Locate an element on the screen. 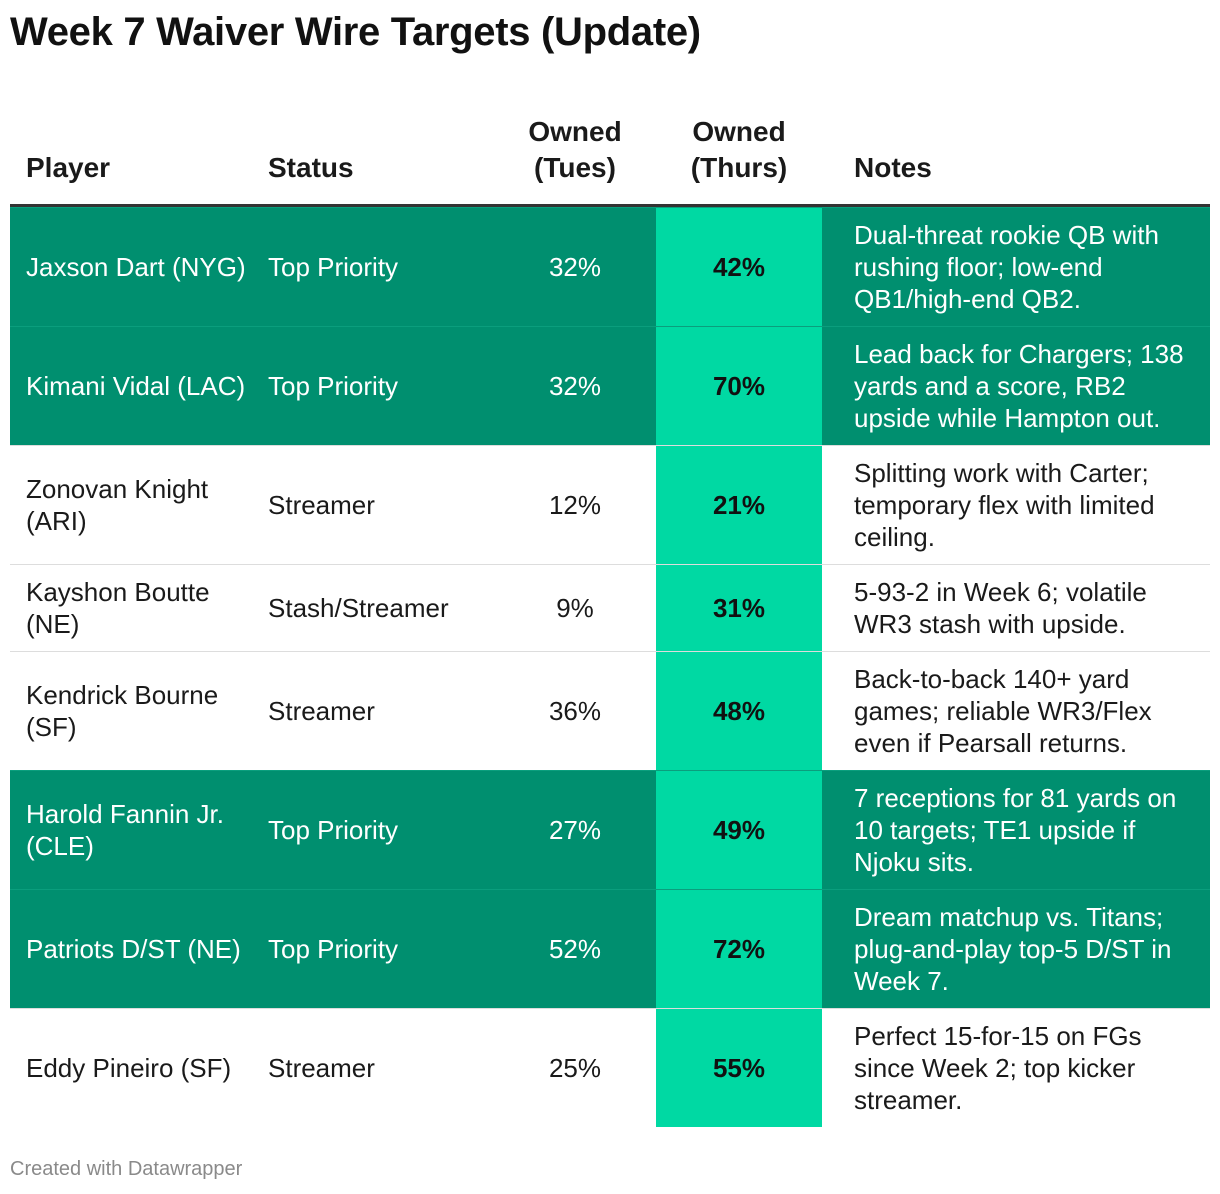  owned-tues-cell-text: 27% is located at coordinates (575, 830).